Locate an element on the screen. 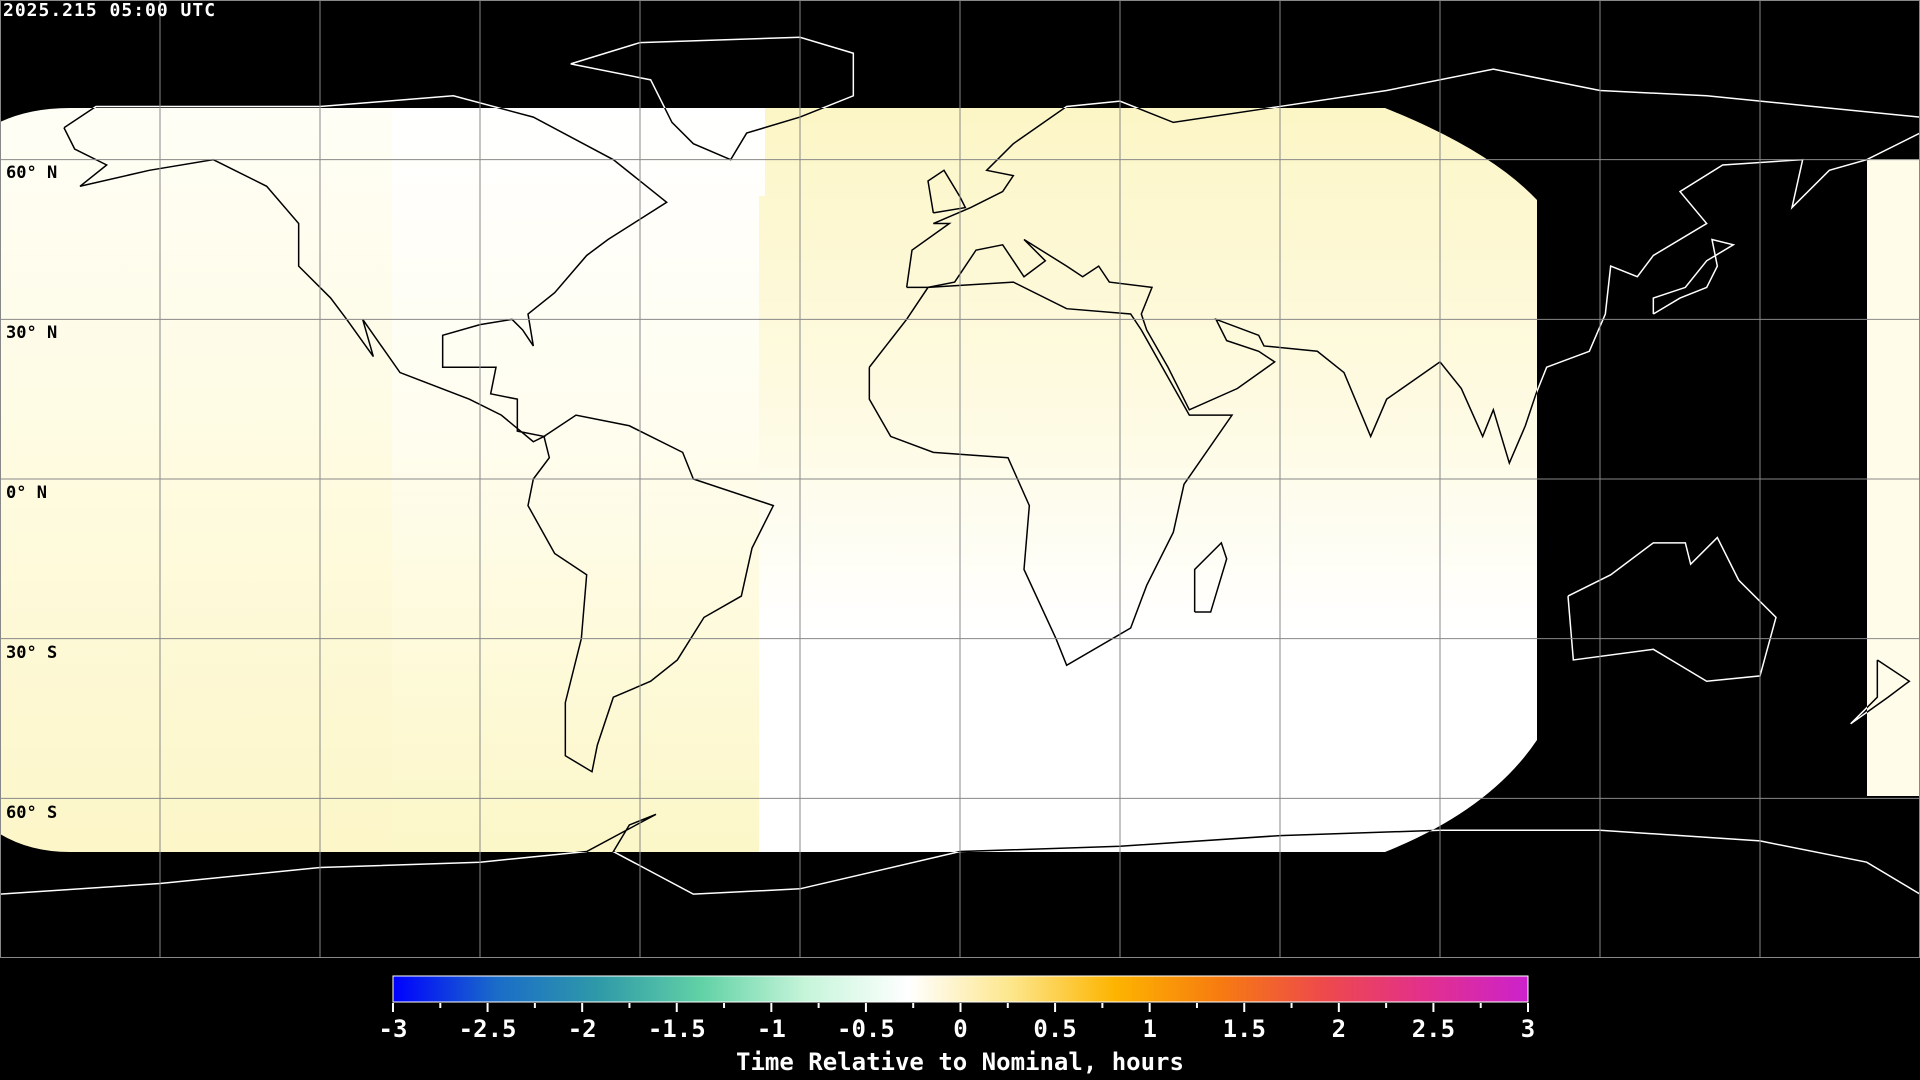  colorbar-title: Time Relative to Nominal, hours is located at coordinates (960, 1062).